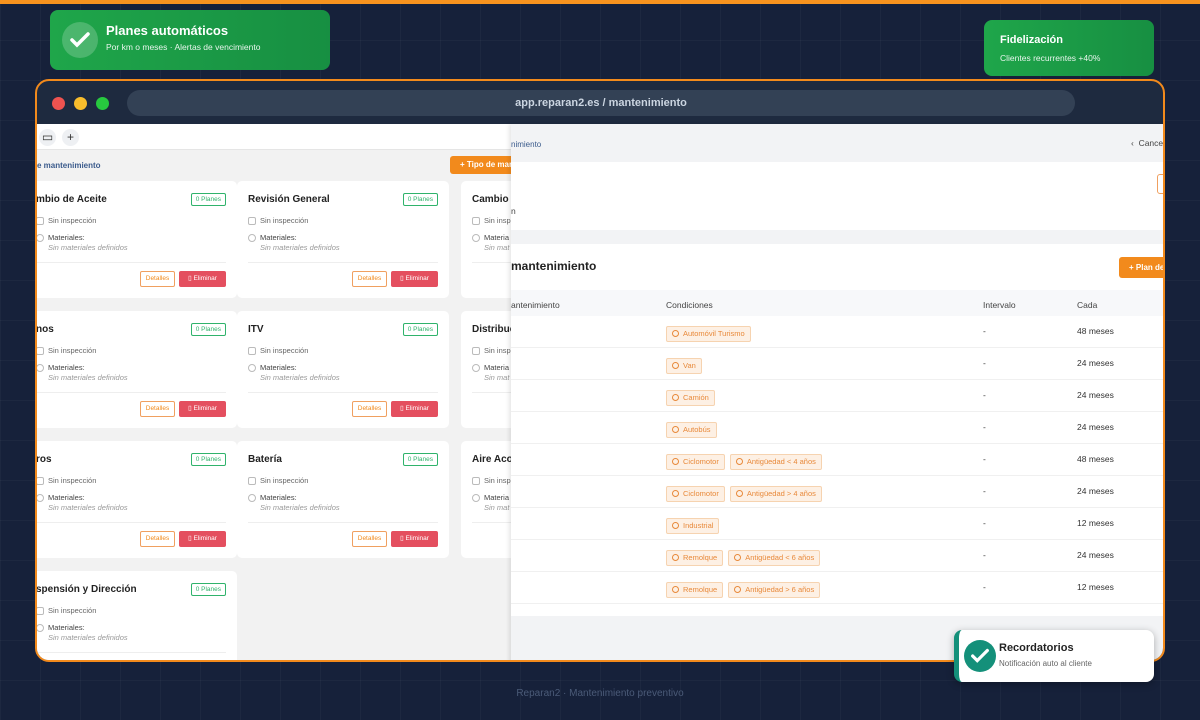 The image size is (1200, 720). Describe the element at coordinates (837, 428) in the screenshot. I see `table-row: Autobús - 24 meses` at that location.